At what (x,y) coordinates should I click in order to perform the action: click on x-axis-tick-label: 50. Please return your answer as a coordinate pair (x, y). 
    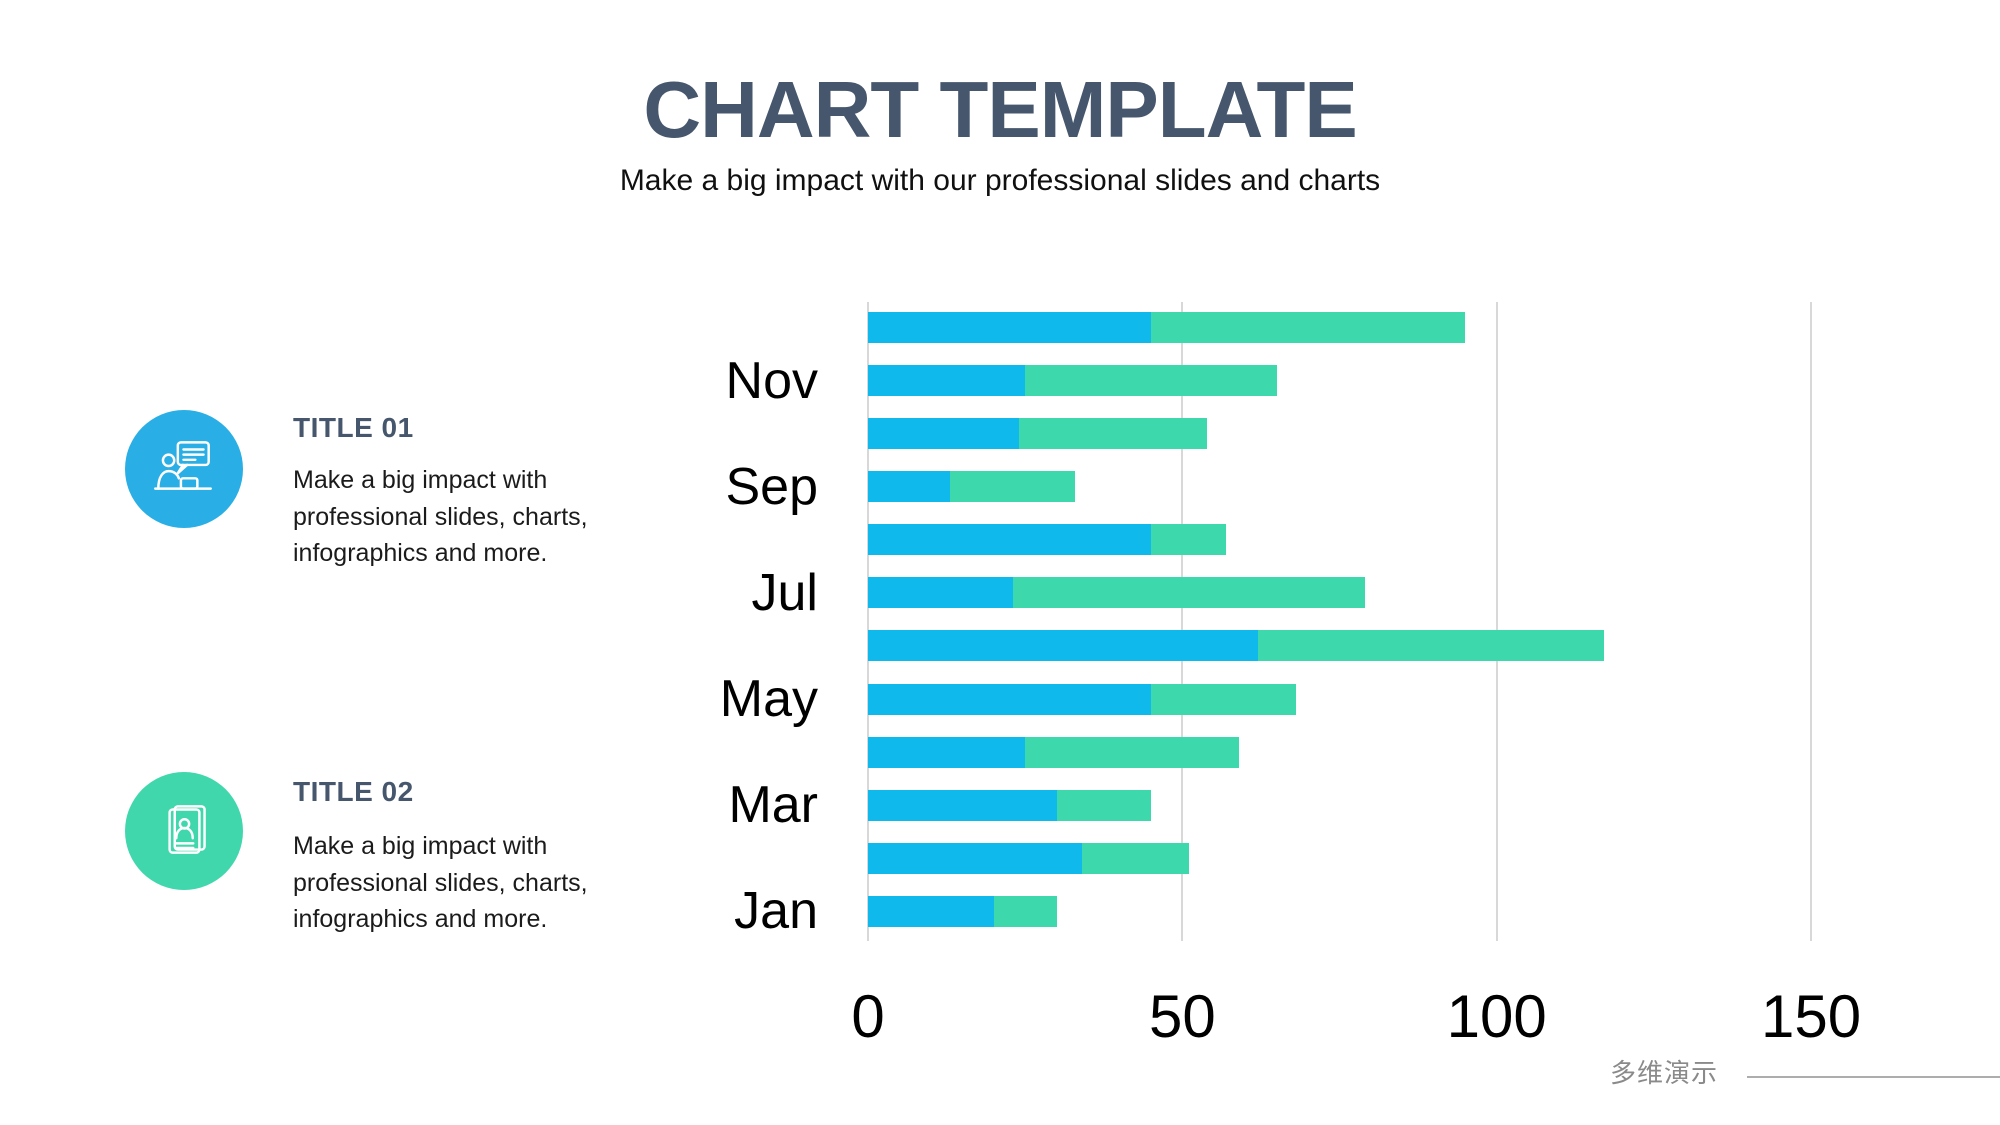
    Looking at the image, I should click on (1182, 1016).